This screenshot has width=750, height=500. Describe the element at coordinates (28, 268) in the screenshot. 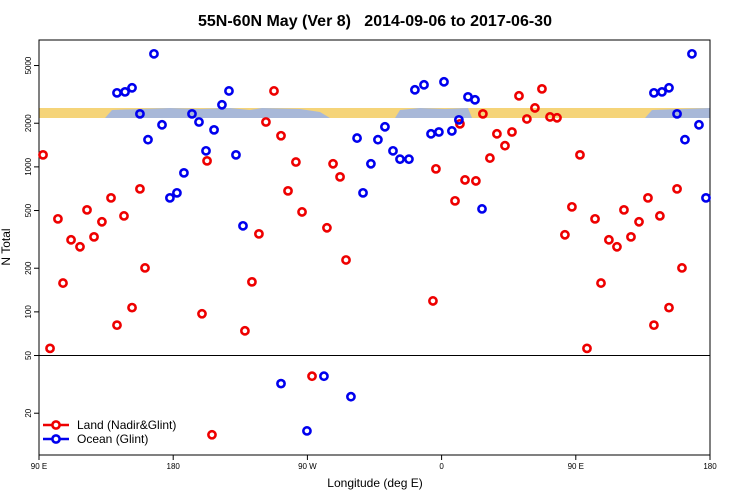

I see `y-tick-label: 200` at that location.